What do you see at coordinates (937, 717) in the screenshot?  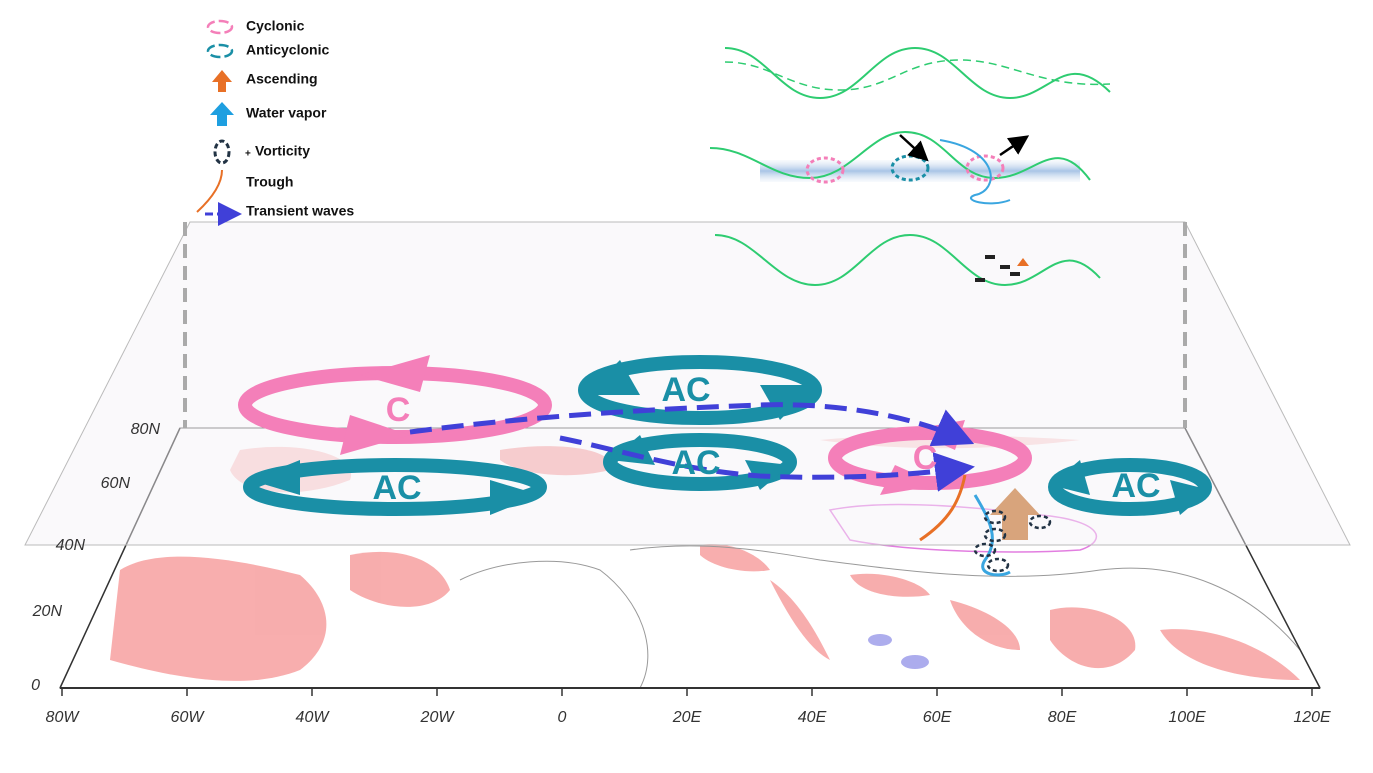 I see `lon-tick-label: 60E` at bounding box center [937, 717].